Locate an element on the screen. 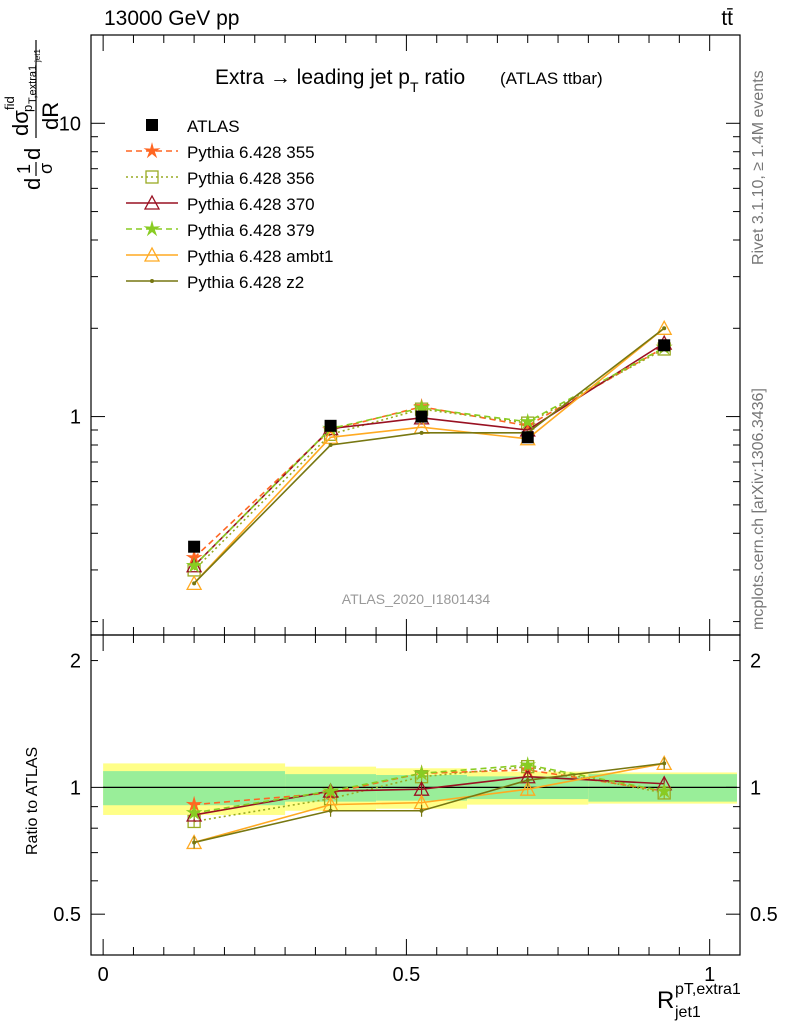  svg-text: jet1 is located at coordinates (37, 56).